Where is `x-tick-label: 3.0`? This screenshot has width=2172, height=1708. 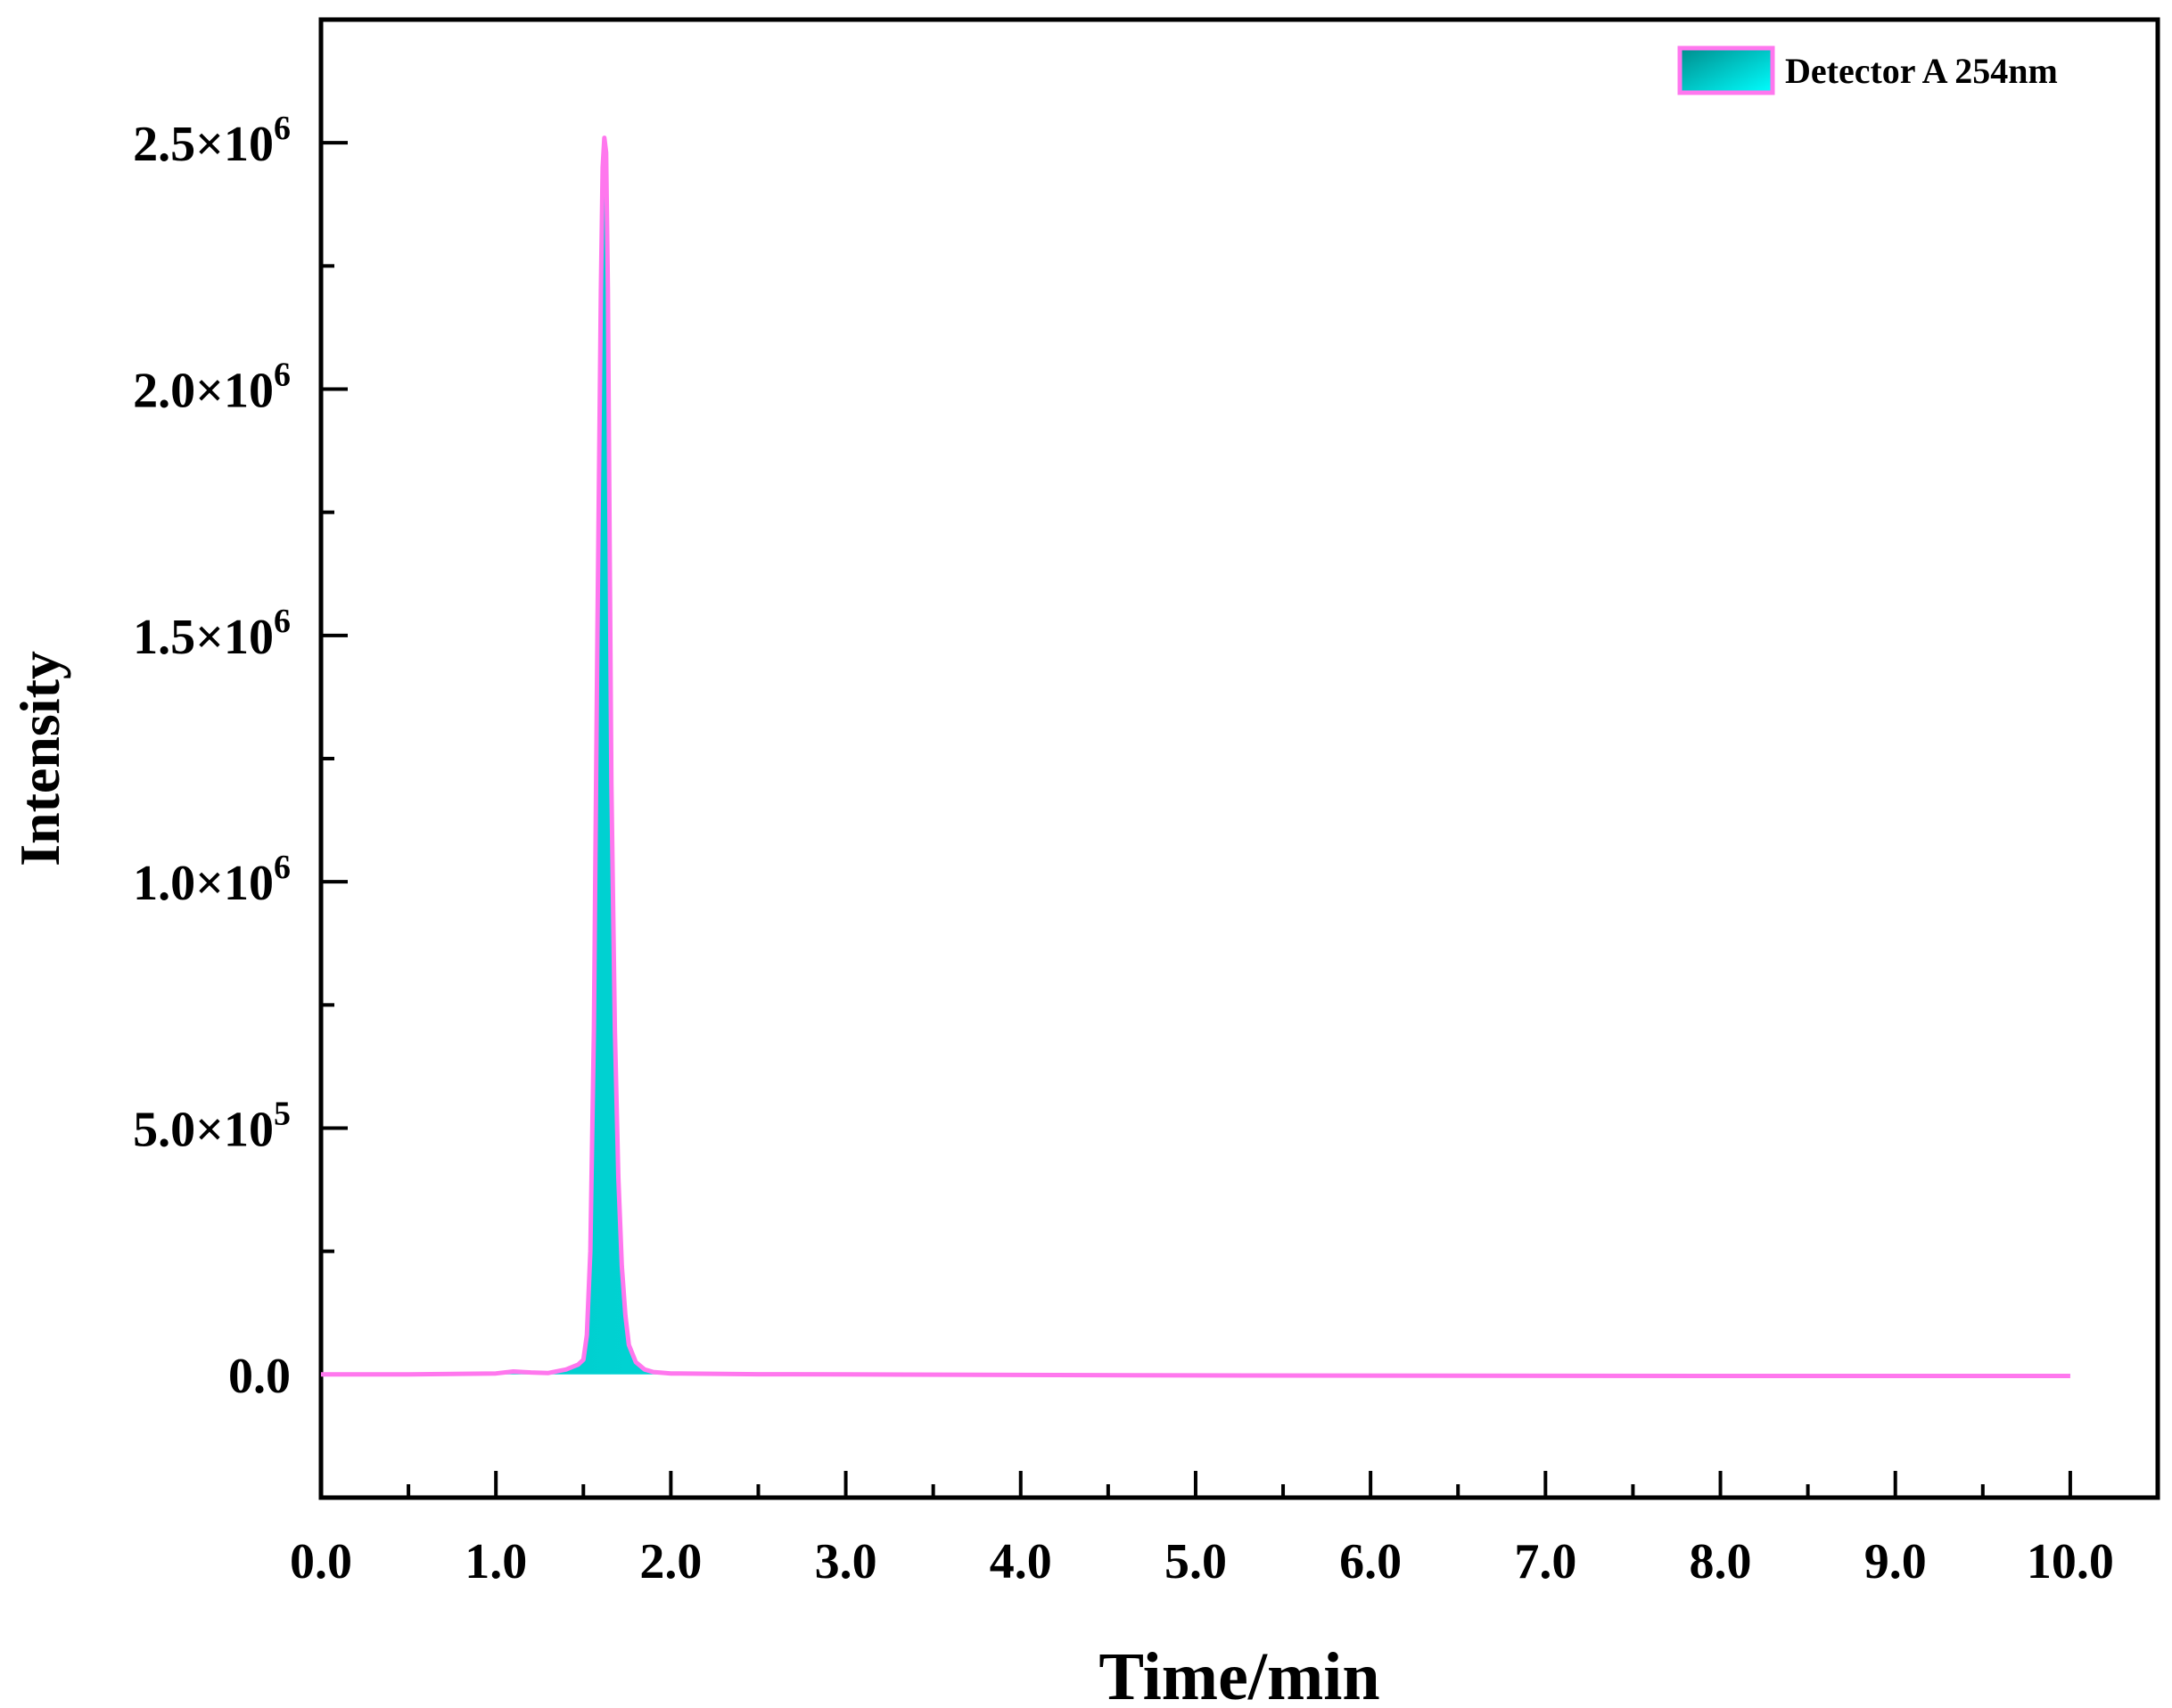
x-tick-label: 3.0 is located at coordinates (846, 1561).